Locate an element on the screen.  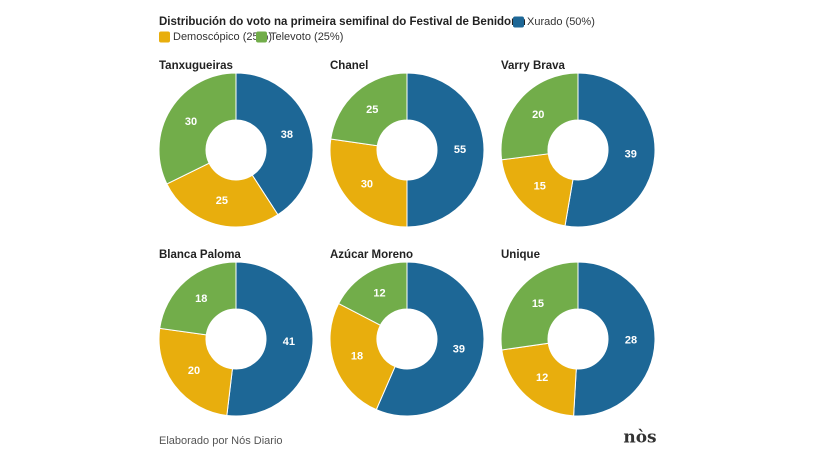
data-label: 55 is located at coordinates (460, 150).